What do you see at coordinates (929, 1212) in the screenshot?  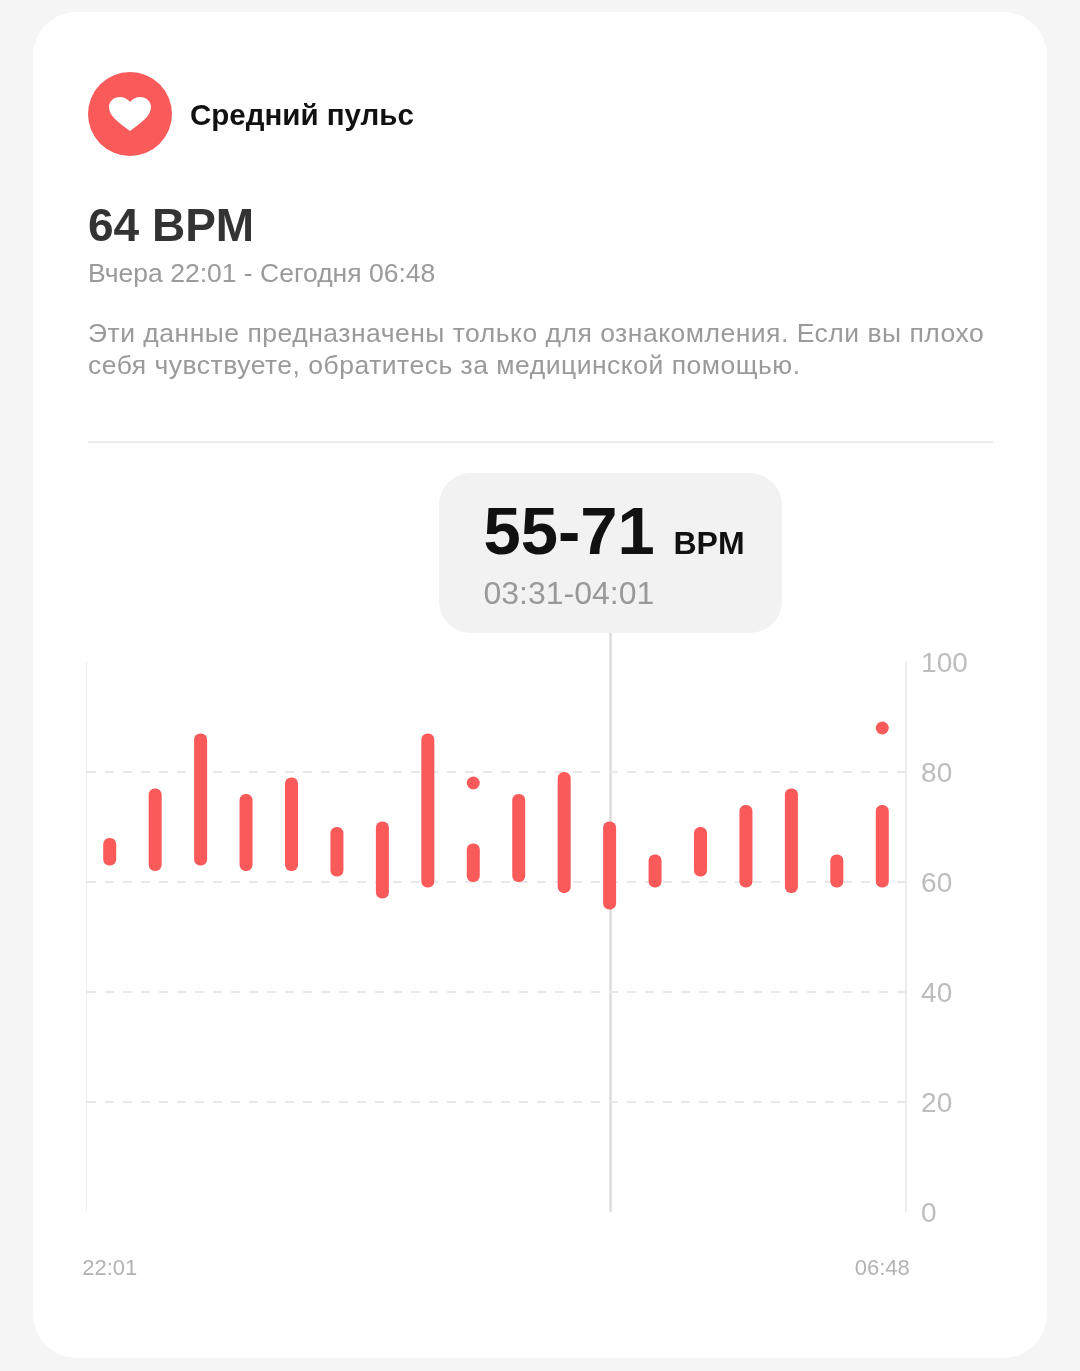 I see `y-tick-label: 0` at bounding box center [929, 1212].